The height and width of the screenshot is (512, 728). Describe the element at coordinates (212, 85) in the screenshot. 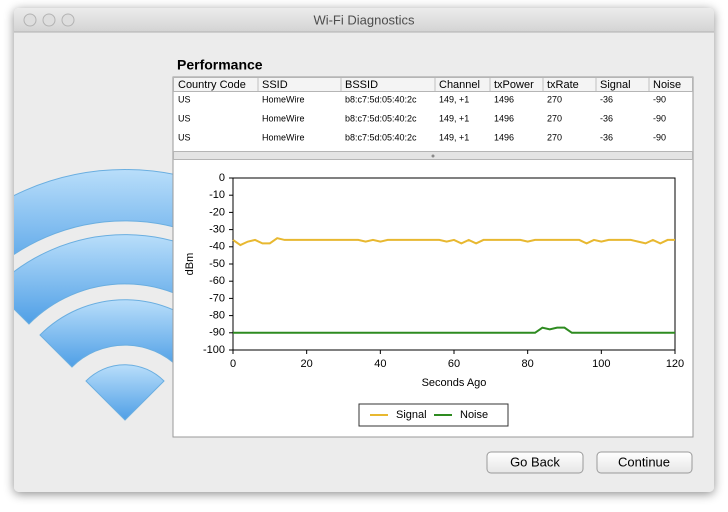

I see `column-header: Country Code` at that location.